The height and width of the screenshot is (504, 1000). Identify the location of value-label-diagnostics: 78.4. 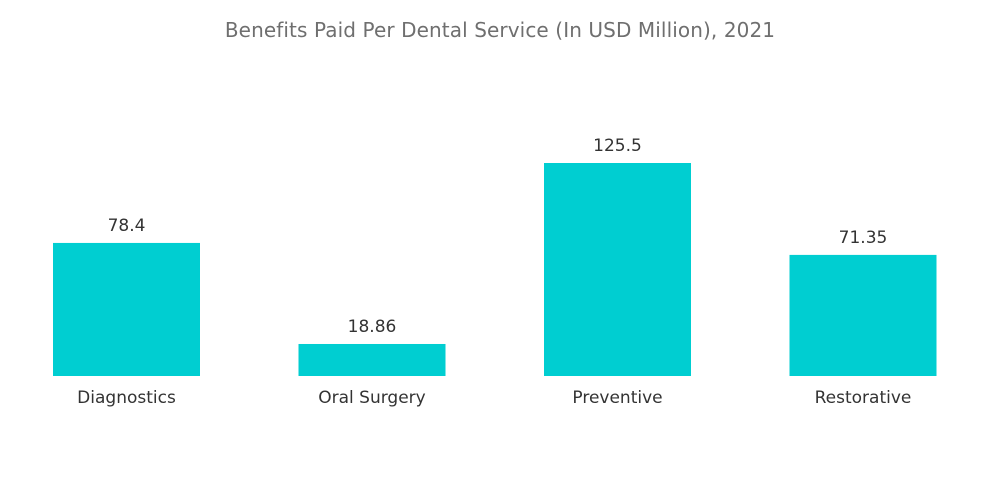
(127, 226).